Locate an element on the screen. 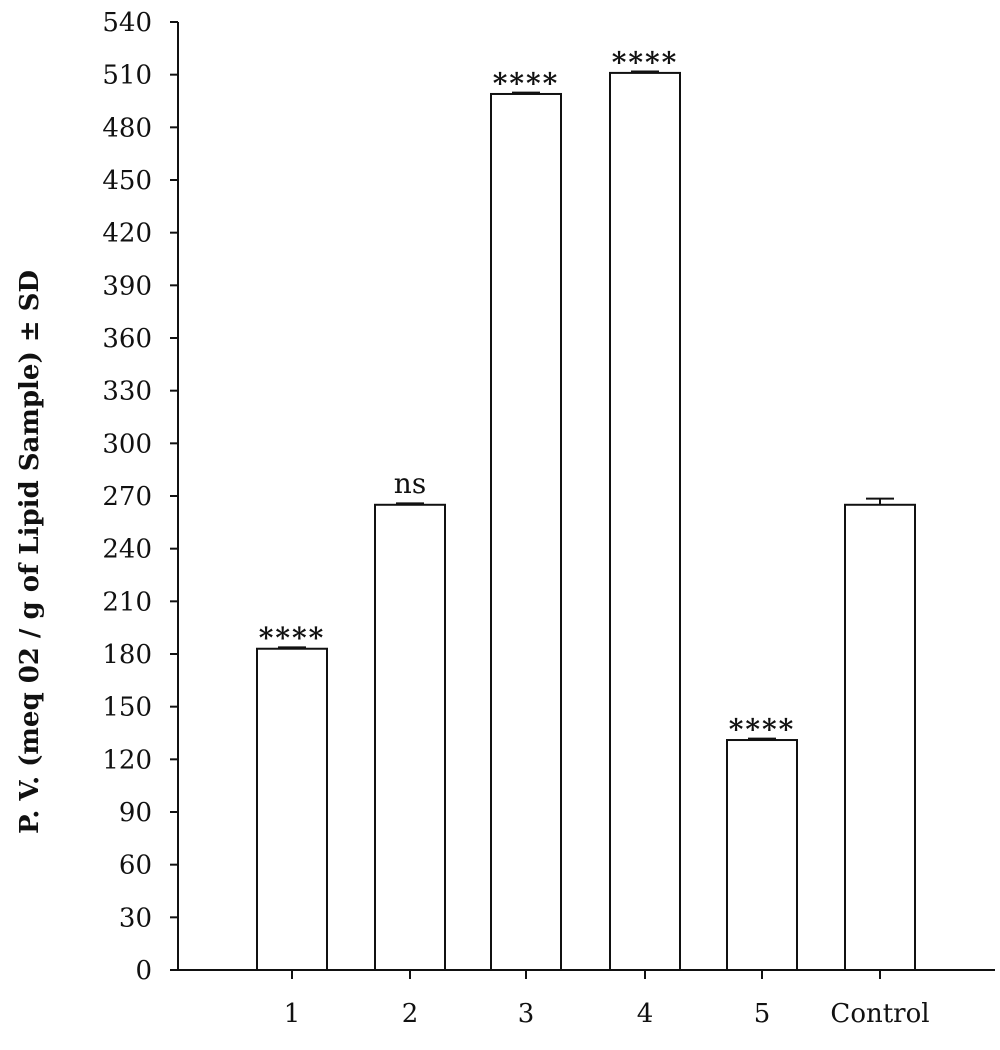 This screenshot has width=1000, height=1050. x-axis: 1 2 3 4 5 Control is located at coordinates (586, 999).